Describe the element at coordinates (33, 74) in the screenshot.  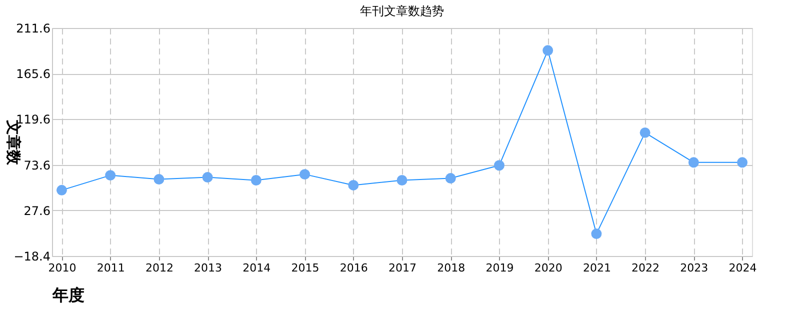
I see `y-tick-label: 165.6` at that location.